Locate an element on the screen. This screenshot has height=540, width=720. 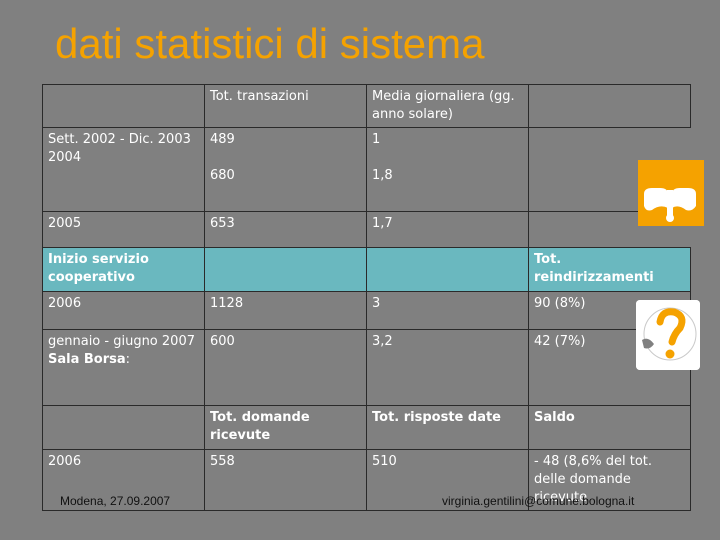
header-cell: Tot. transazioni is located at coordinates (285, 106).